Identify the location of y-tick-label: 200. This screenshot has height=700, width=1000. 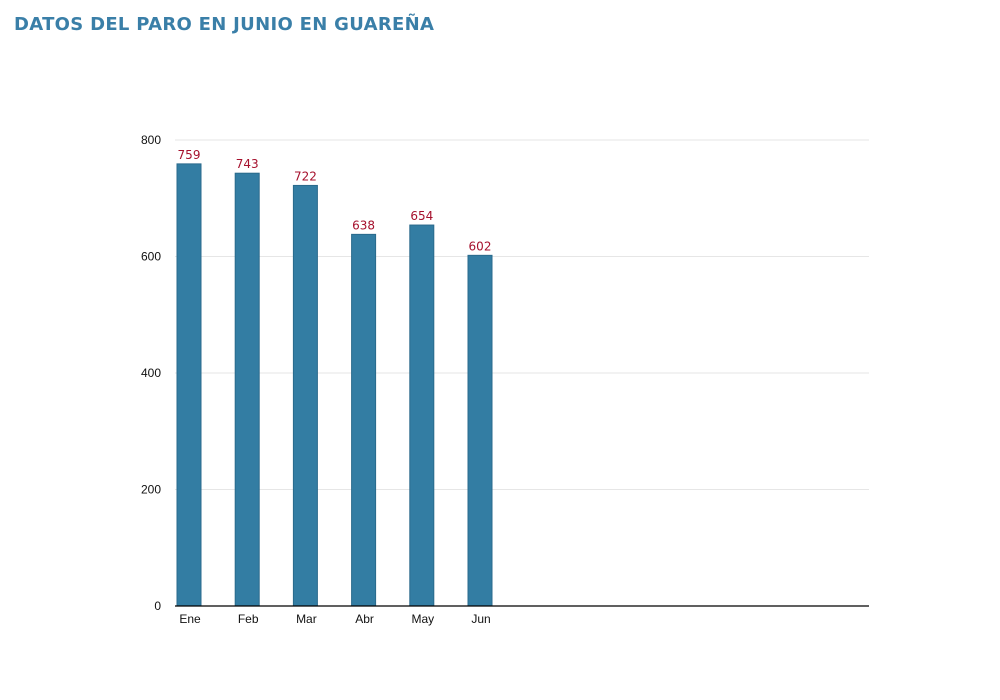
(151, 490).